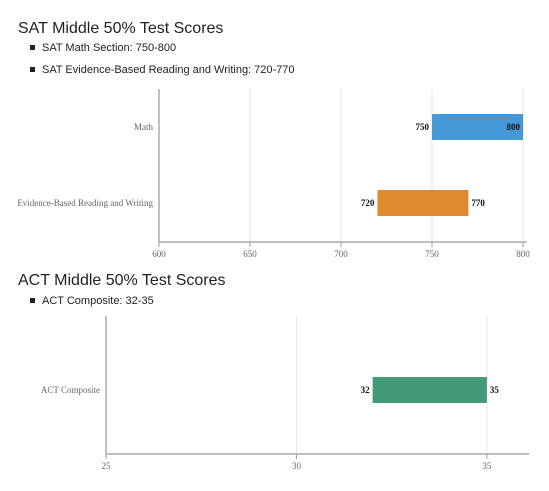 The image size is (549, 491). I want to click on act-x-tick-label: 25, so click(107, 466).